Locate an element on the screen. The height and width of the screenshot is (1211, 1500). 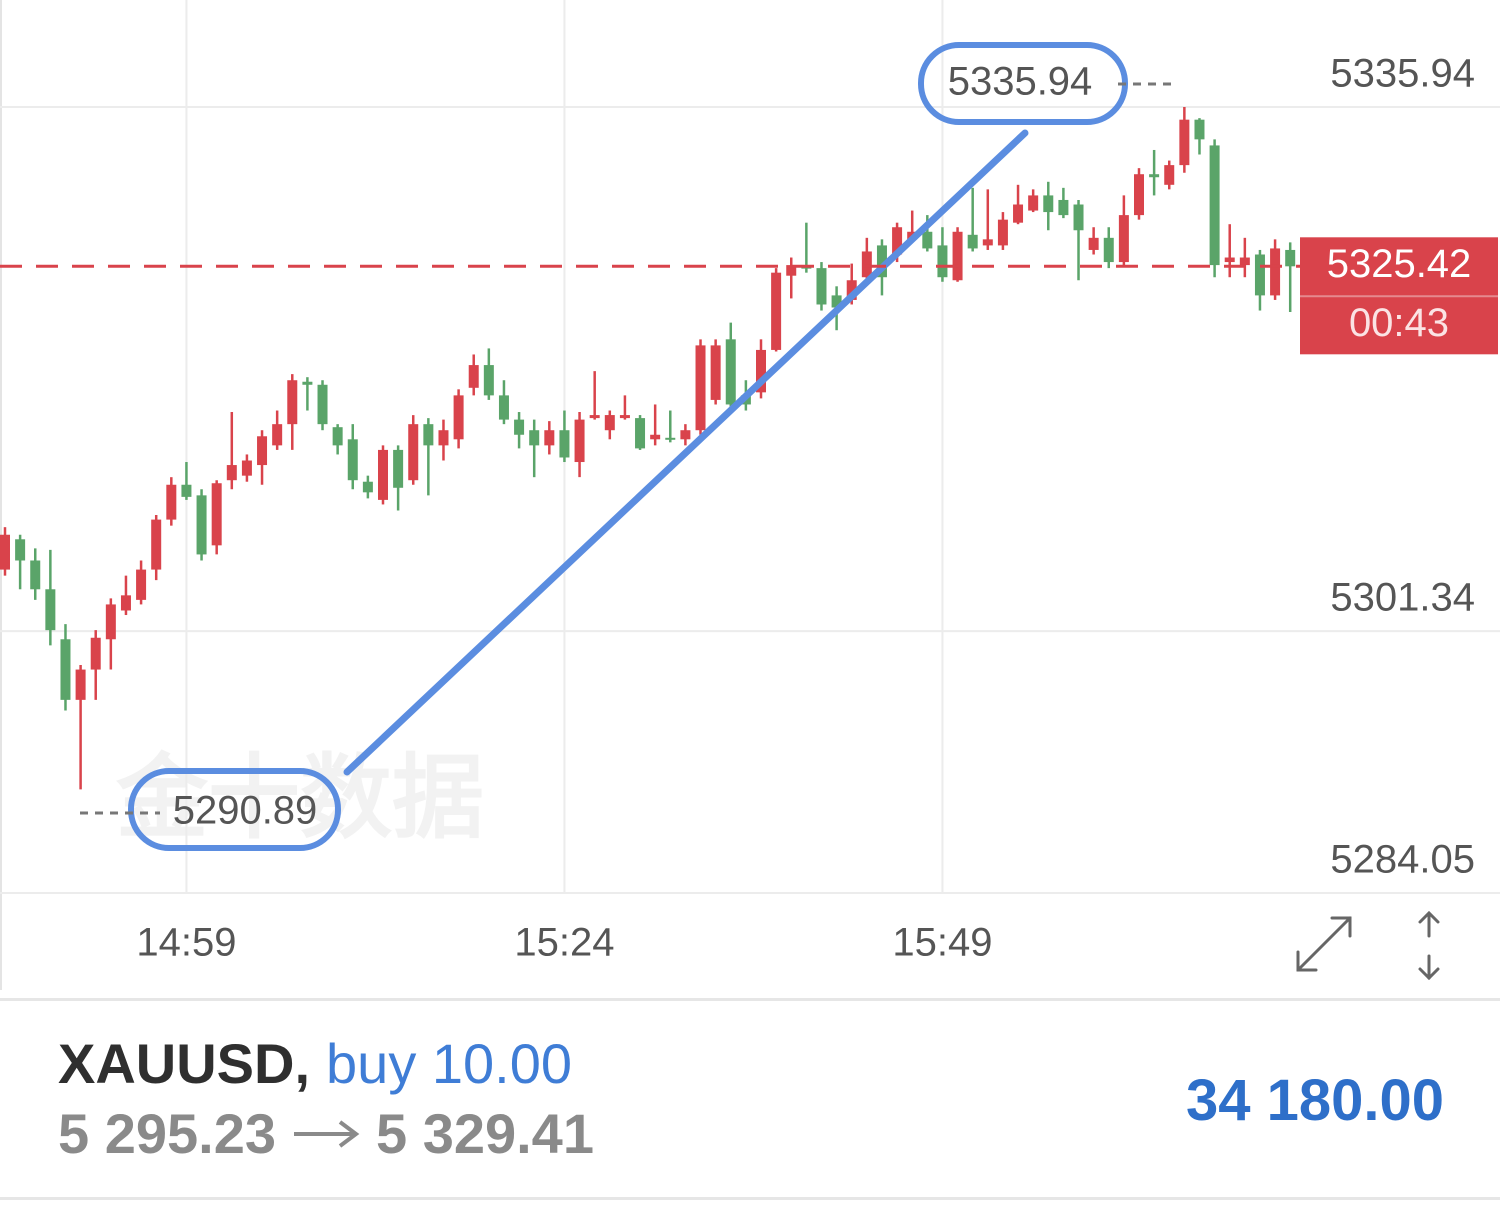
scale-icon is located at coordinates (1429, 945).